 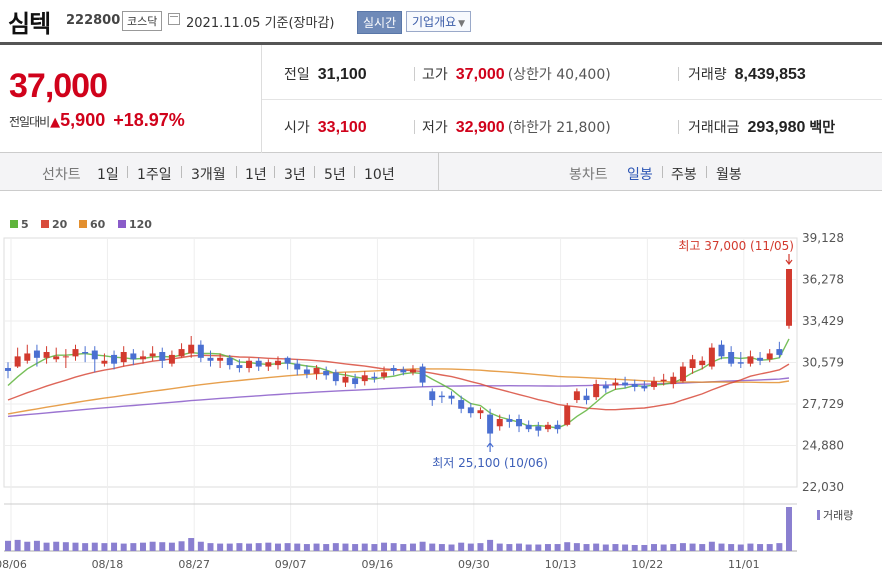 I want to click on x-tick-label: 09/07, so click(x=291, y=564).